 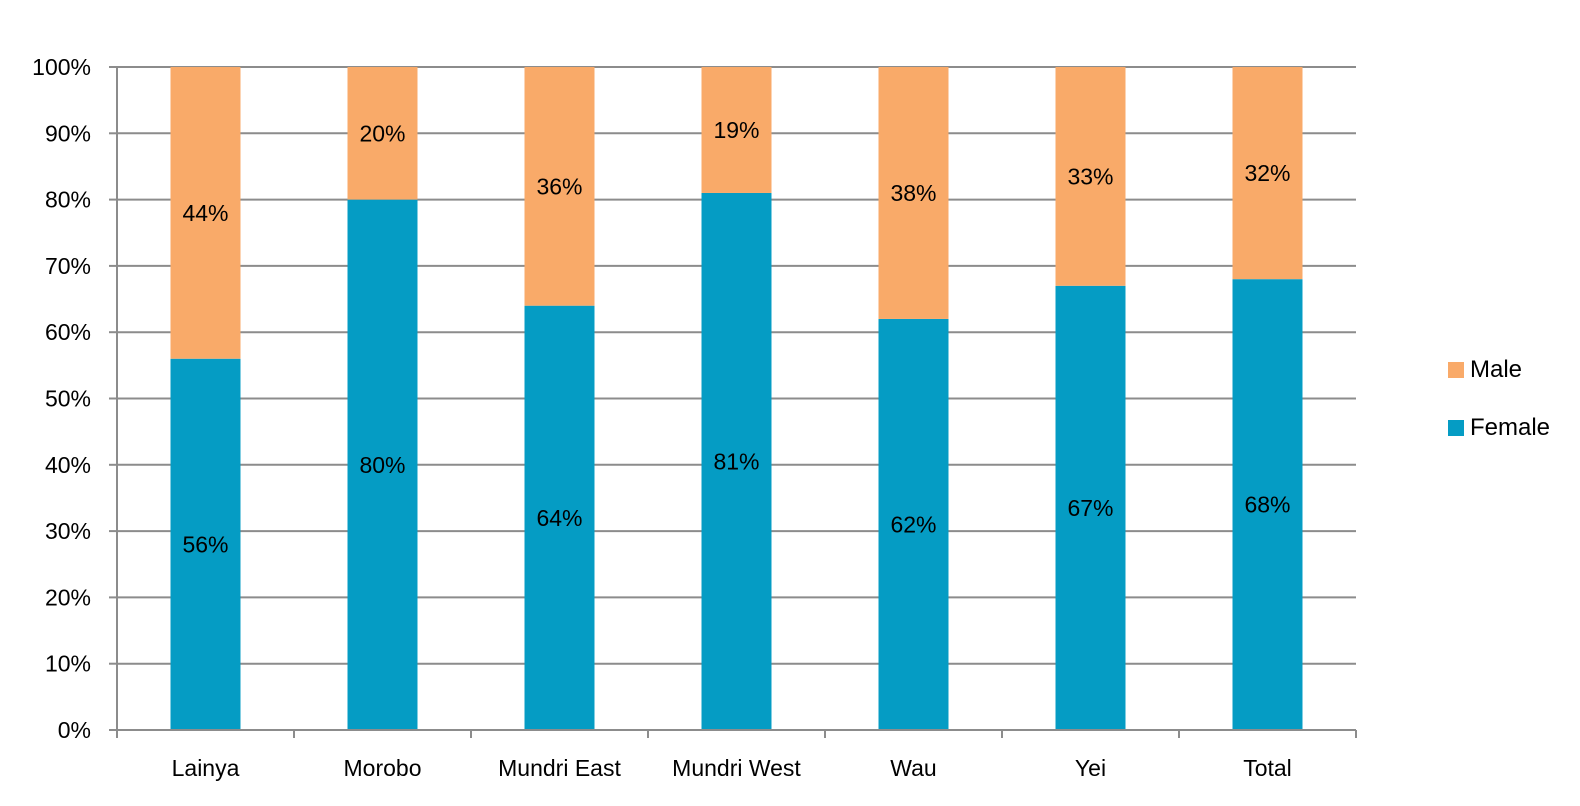 What do you see at coordinates (68, 133) in the screenshot?
I see `y-tick-label: 90%` at bounding box center [68, 133].